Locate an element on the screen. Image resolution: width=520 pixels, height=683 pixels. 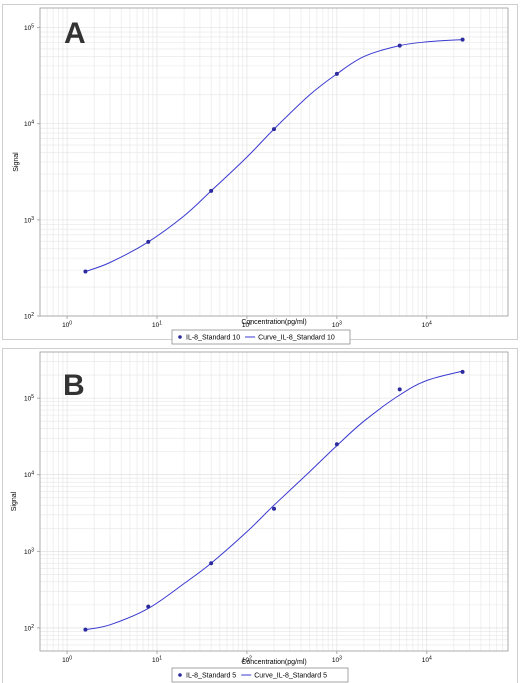
legend: IL-8_Standard 5 Curve_IL-8_Standard 5 is located at coordinates (260, 675).